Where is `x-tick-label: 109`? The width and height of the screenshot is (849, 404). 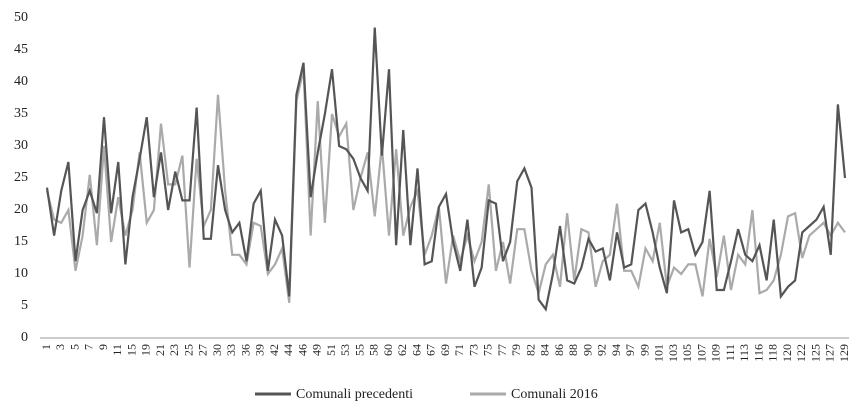
x-tick-label: 109 is located at coordinates (716, 353).